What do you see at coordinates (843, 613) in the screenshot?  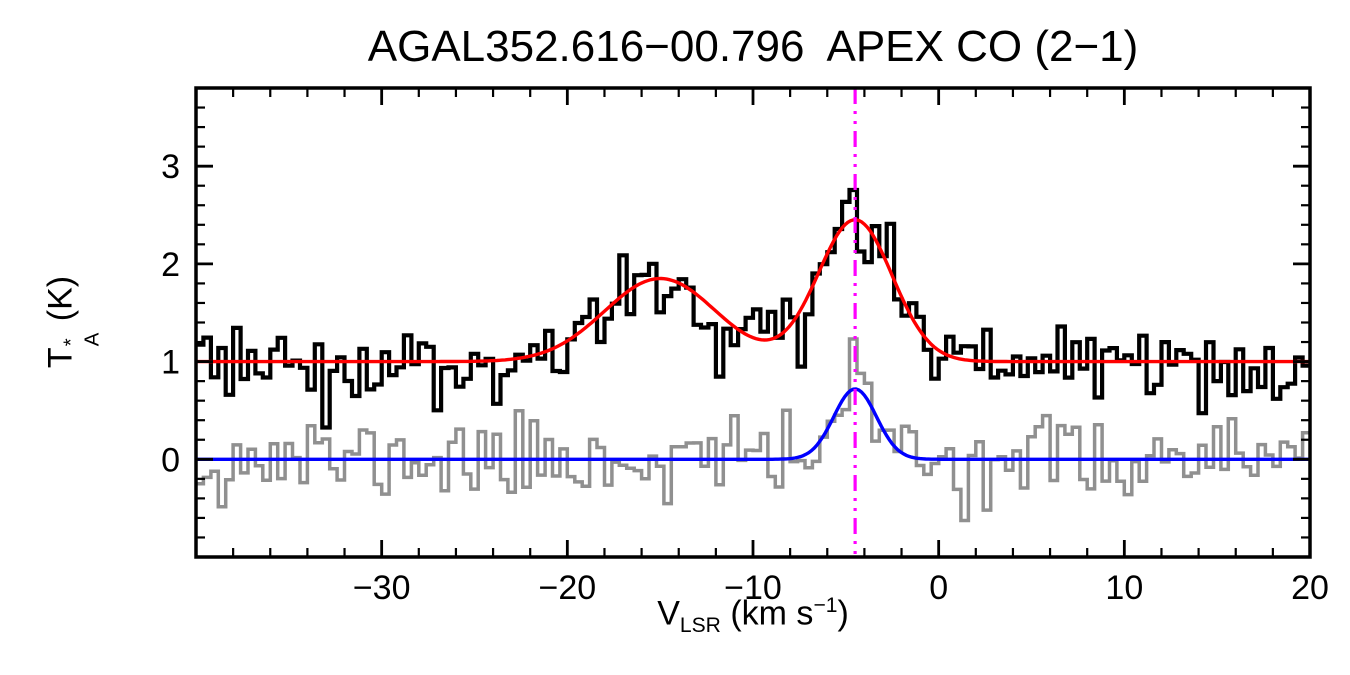 I see `x-label-unit-suffix: )` at bounding box center [843, 613].